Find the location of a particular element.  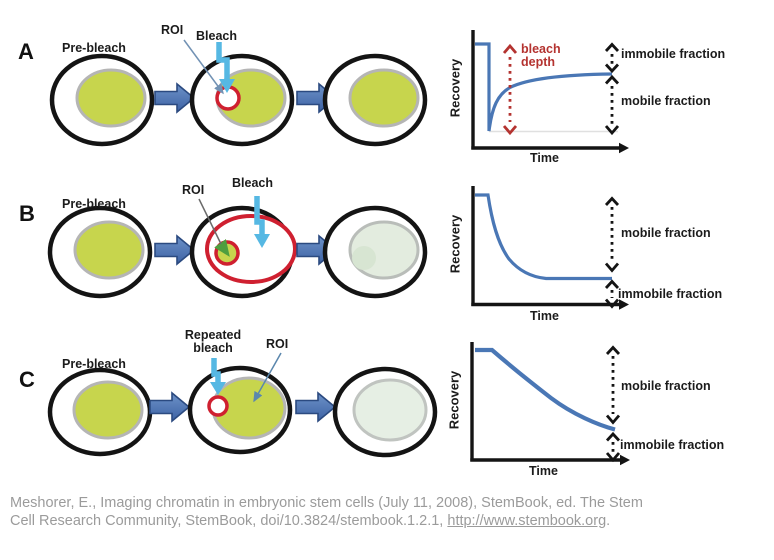

panel-letter: A is located at coordinates (26, 51).